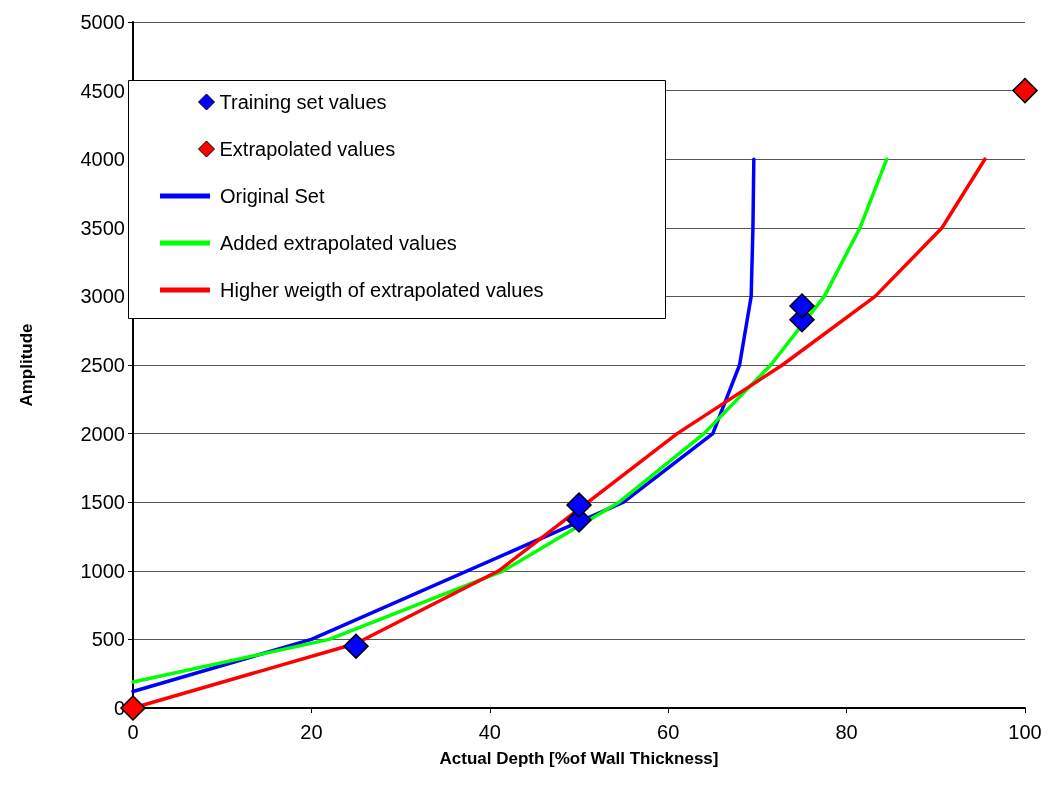 The height and width of the screenshot is (794, 1053). What do you see at coordinates (108, 639) in the screenshot?
I see `y-tick-label: 500` at bounding box center [108, 639].